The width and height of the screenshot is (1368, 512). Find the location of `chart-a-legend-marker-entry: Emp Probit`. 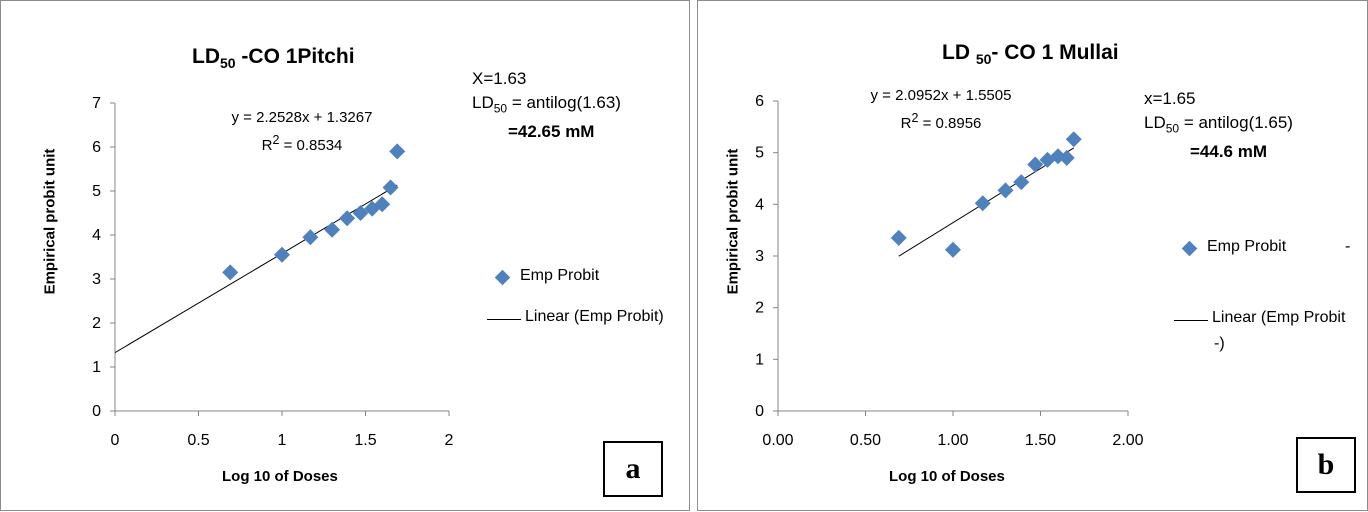

chart-a-legend-marker-entry: Emp Probit is located at coordinates (545, 276).